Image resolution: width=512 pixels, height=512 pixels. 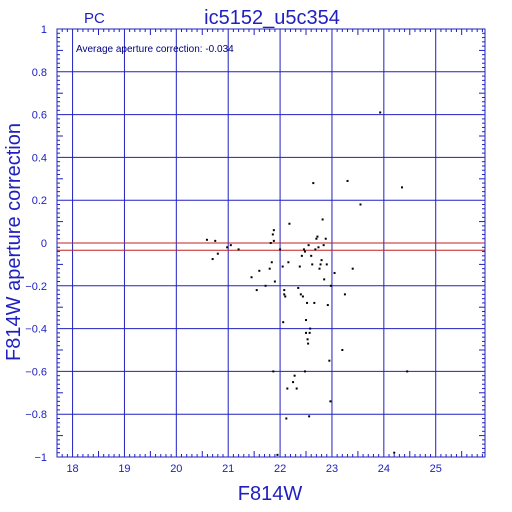 What do you see at coordinates (228, 469) in the screenshot?
I see `x-tick-label: 21` at bounding box center [228, 469].